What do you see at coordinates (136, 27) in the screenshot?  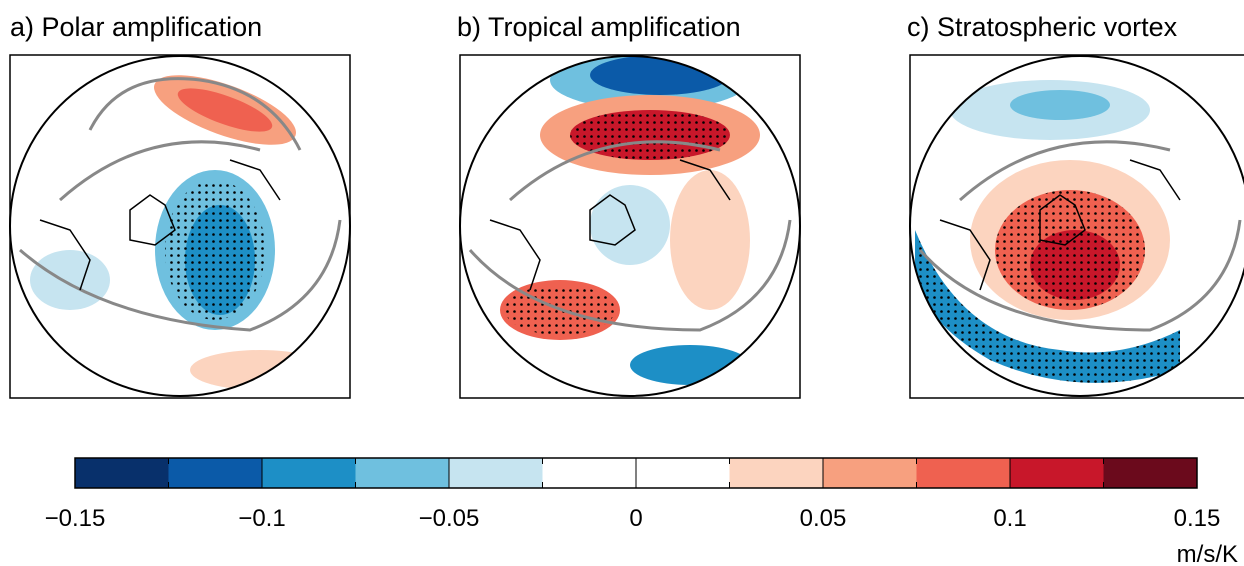 I see `panel-title: a) Polar amplification` at bounding box center [136, 27].